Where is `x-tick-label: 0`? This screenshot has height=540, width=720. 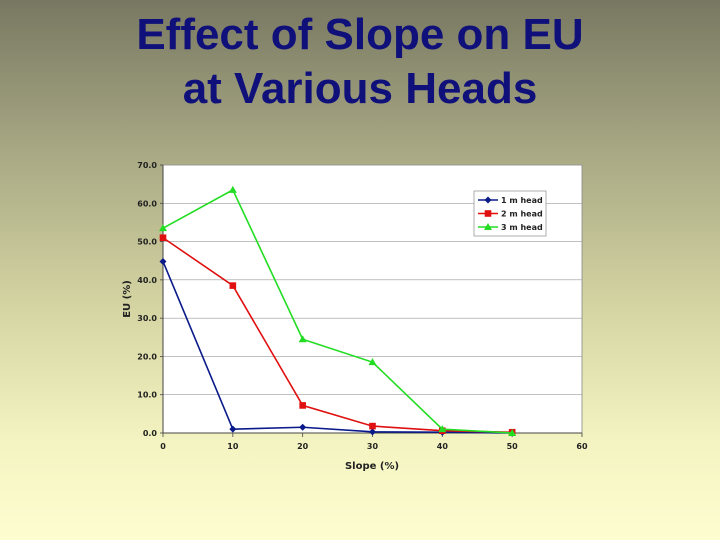 x-tick-label: 0 is located at coordinates (163, 446).